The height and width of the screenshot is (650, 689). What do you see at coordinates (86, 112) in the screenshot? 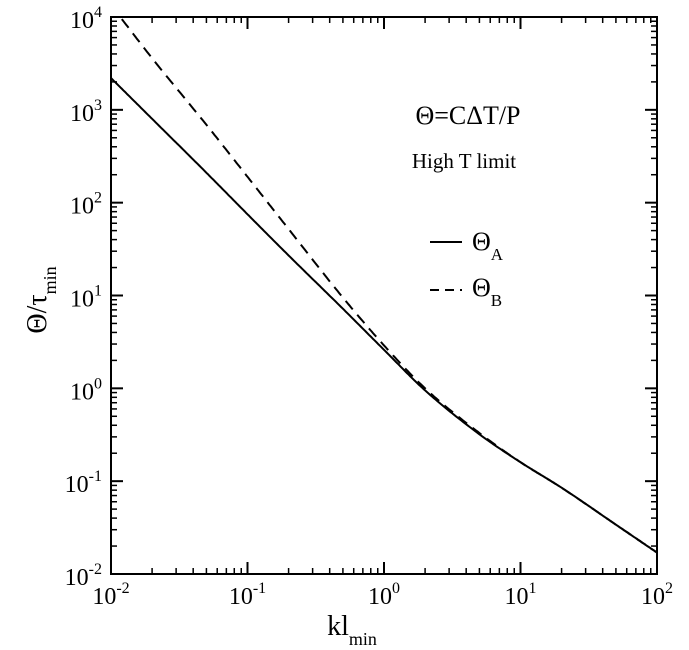
I see `y-tick-label: 10³` at bounding box center [86, 112].